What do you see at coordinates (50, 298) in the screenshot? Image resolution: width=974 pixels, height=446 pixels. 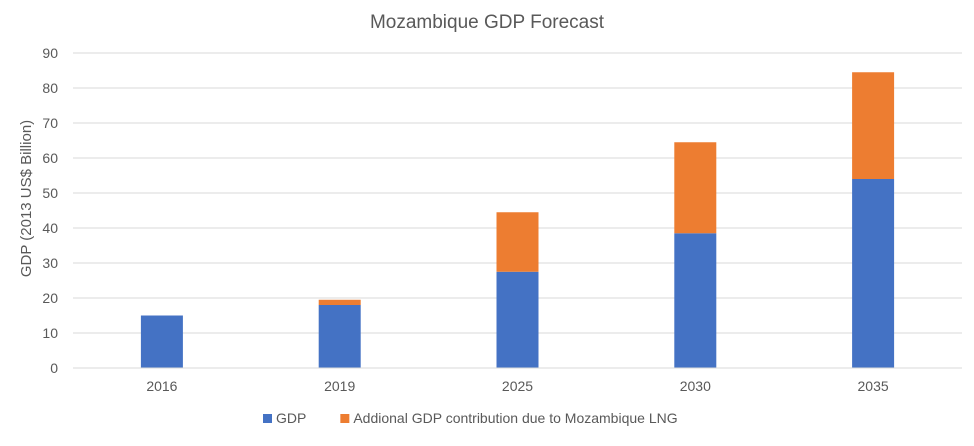 I see `y-tick-label: 20` at bounding box center [50, 298].